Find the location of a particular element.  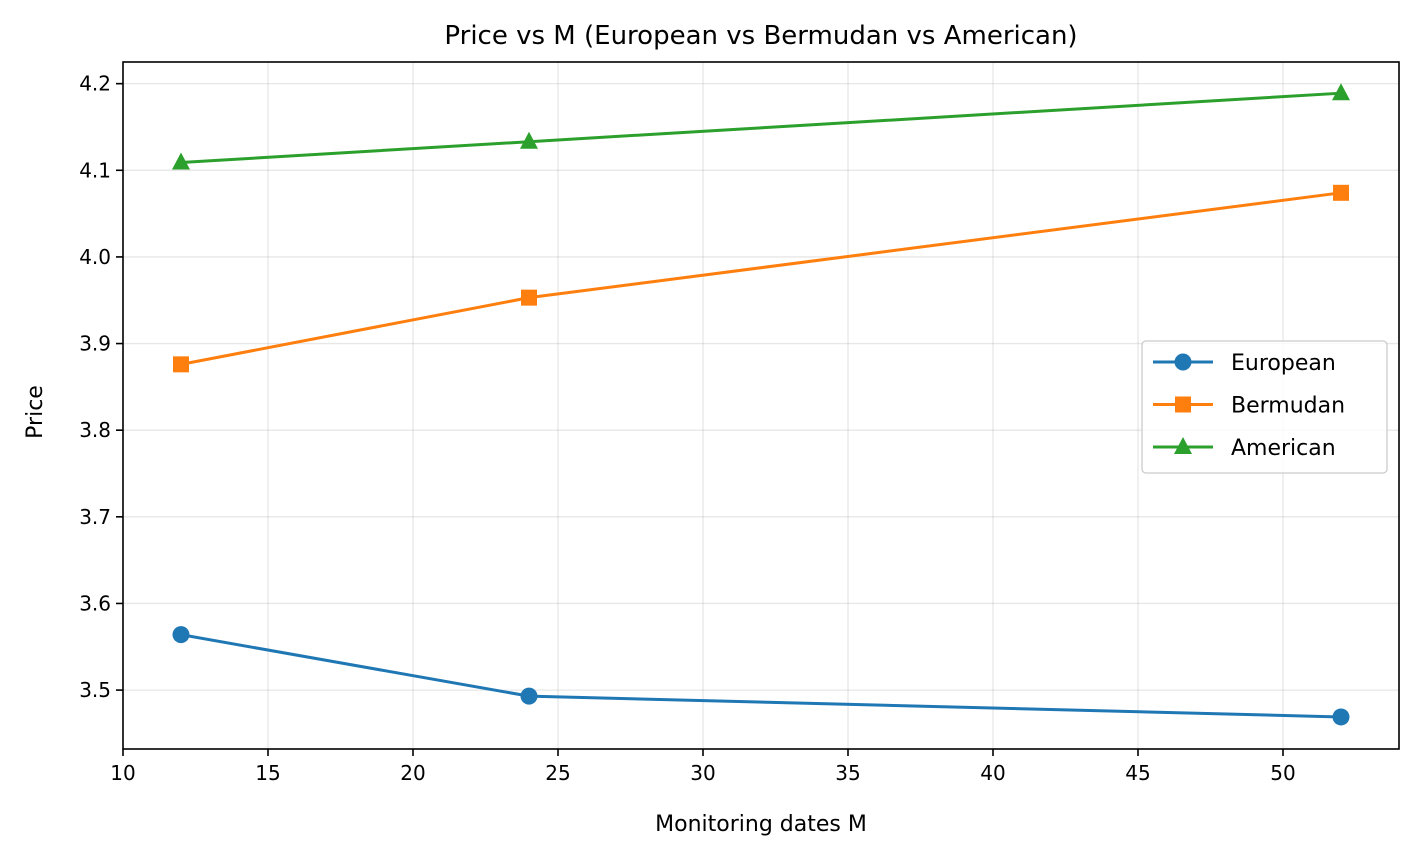

y-tick-label: 3.5 is located at coordinates (95, 690).